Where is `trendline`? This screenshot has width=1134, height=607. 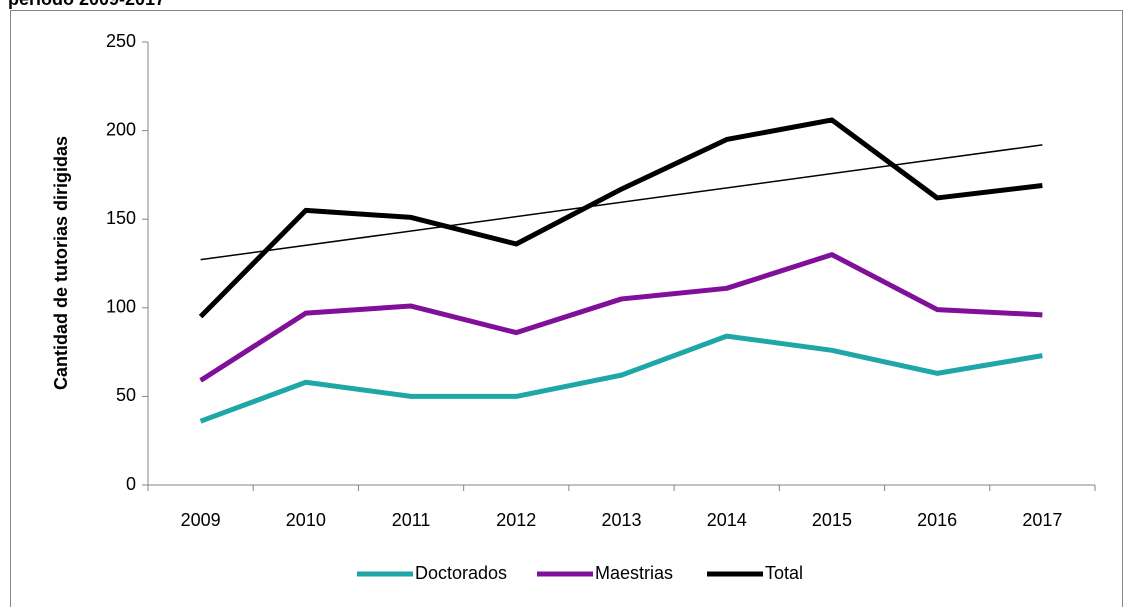
trendline is located at coordinates (621, 202).